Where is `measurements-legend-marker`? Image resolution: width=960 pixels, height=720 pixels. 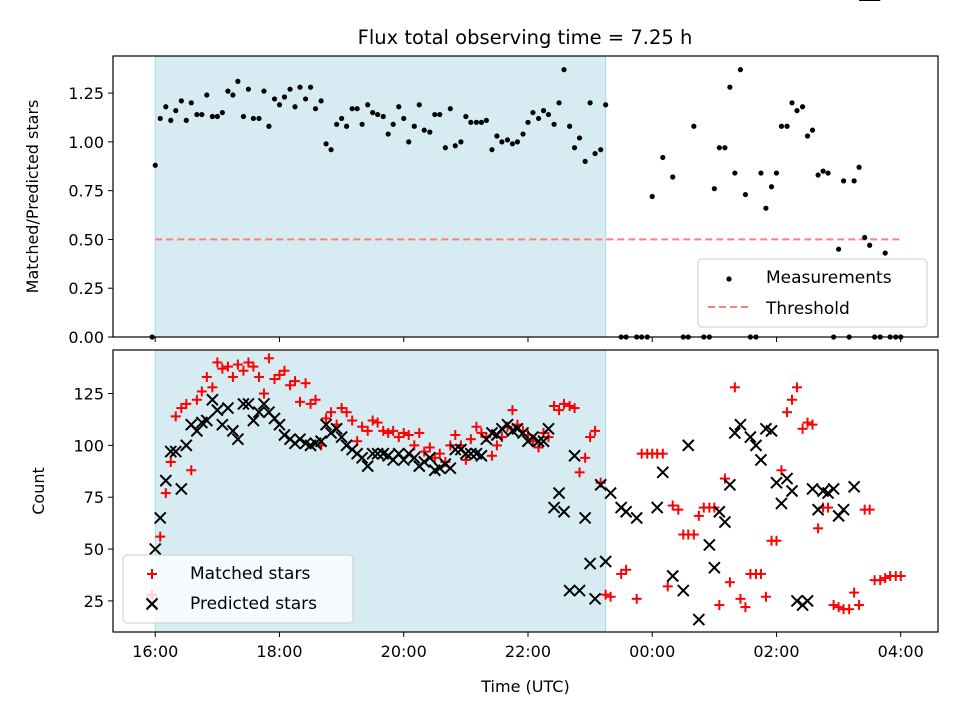
measurements-legend-marker is located at coordinates (729, 279).